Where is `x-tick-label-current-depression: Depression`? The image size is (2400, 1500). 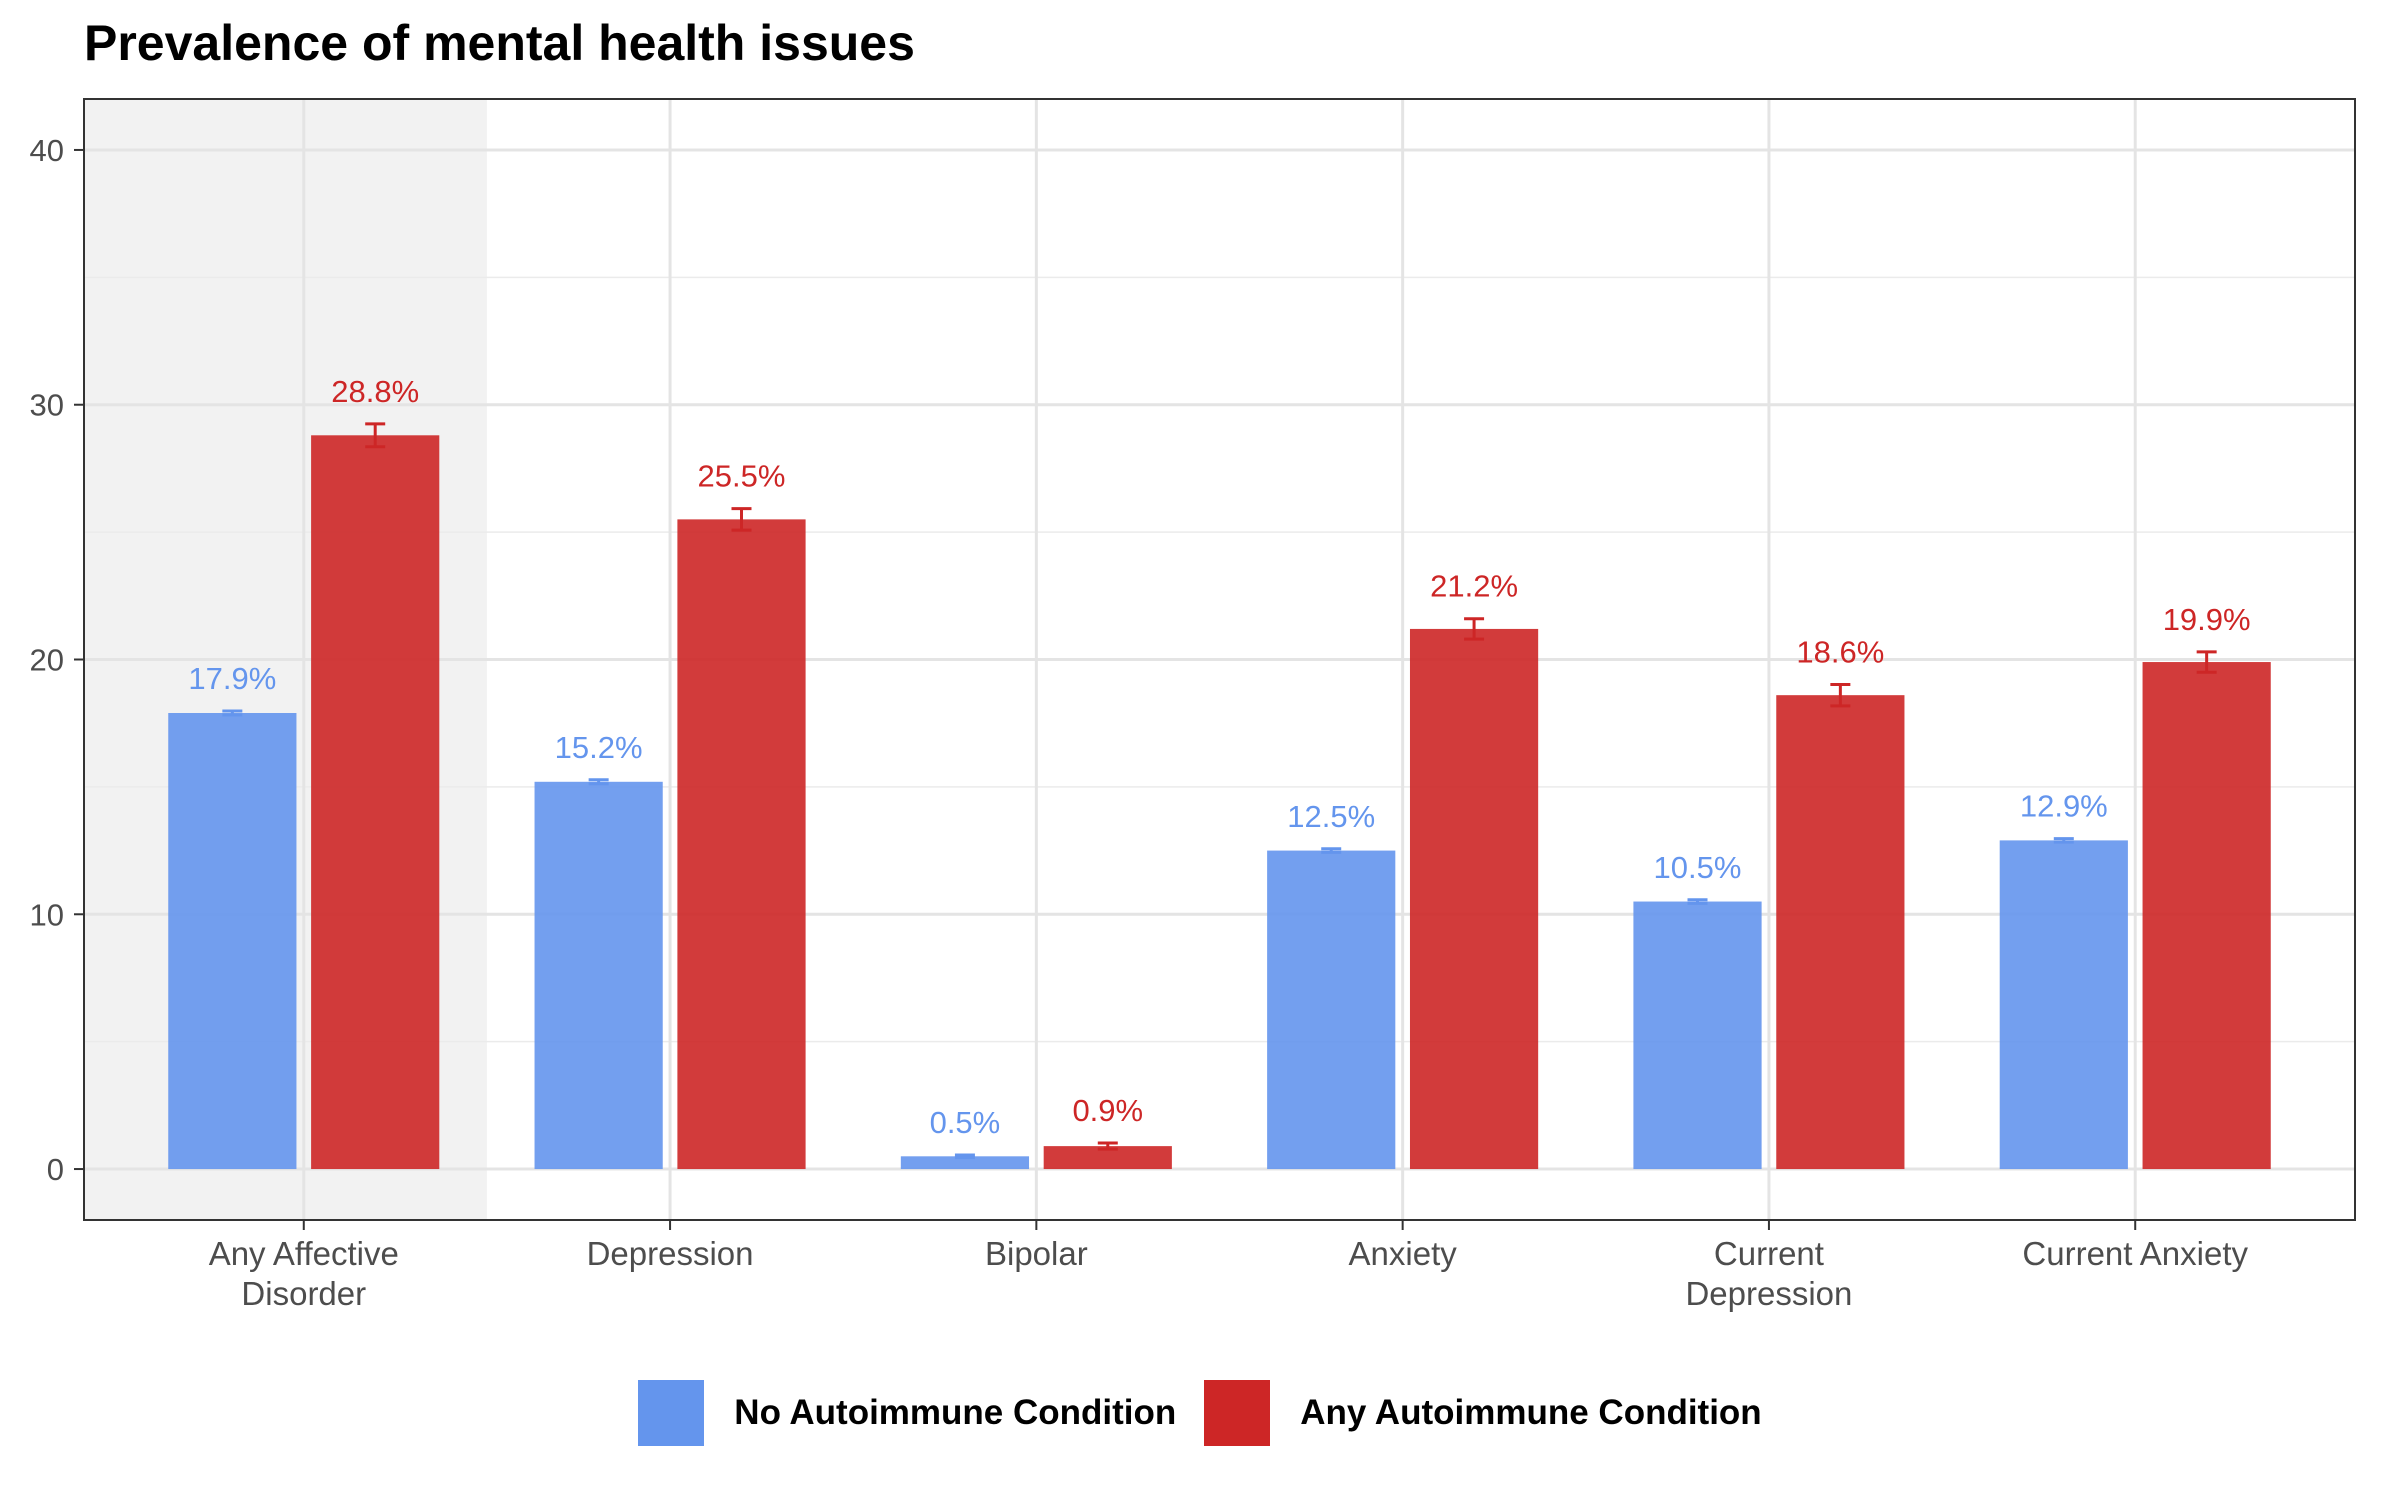
x-tick-label-current-depression: Depression is located at coordinates (1768, 1293).